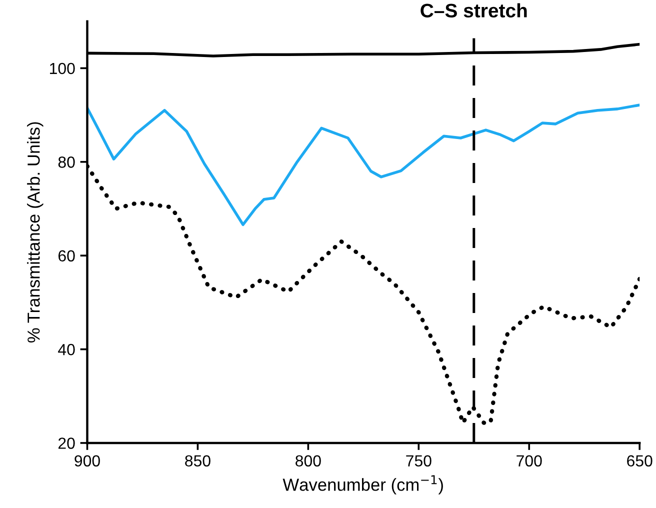 Image resolution: width=656 pixels, height=508 pixels. What do you see at coordinates (66, 256) in the screenshot?
I see `y-tick-label: 60` at bounding box center [66, 256].